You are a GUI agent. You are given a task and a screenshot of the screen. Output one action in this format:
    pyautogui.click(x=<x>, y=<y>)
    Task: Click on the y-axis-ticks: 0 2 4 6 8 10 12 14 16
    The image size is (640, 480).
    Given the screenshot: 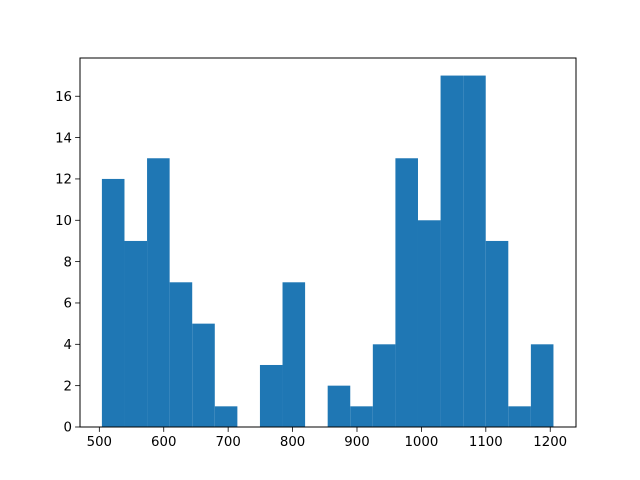 What is the action you would take?
    pyautogui.click(x=67, y=263)
    